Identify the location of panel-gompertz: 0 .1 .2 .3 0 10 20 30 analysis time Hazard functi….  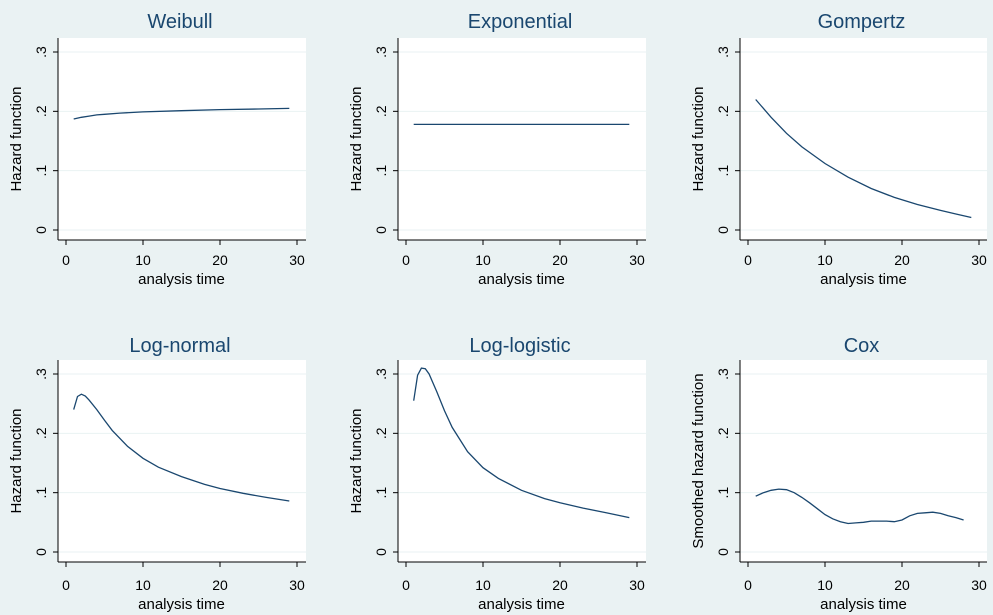
(838, 149).